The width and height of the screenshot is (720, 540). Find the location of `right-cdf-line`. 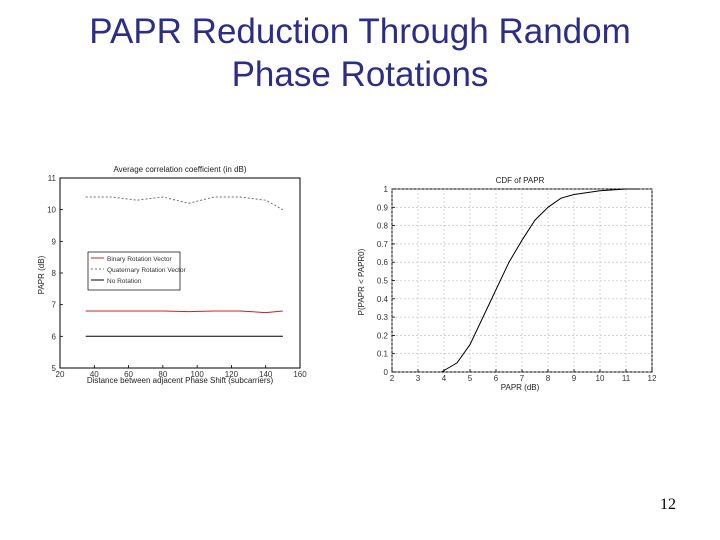

right-cdf-line is located at coordinates (540, 280).